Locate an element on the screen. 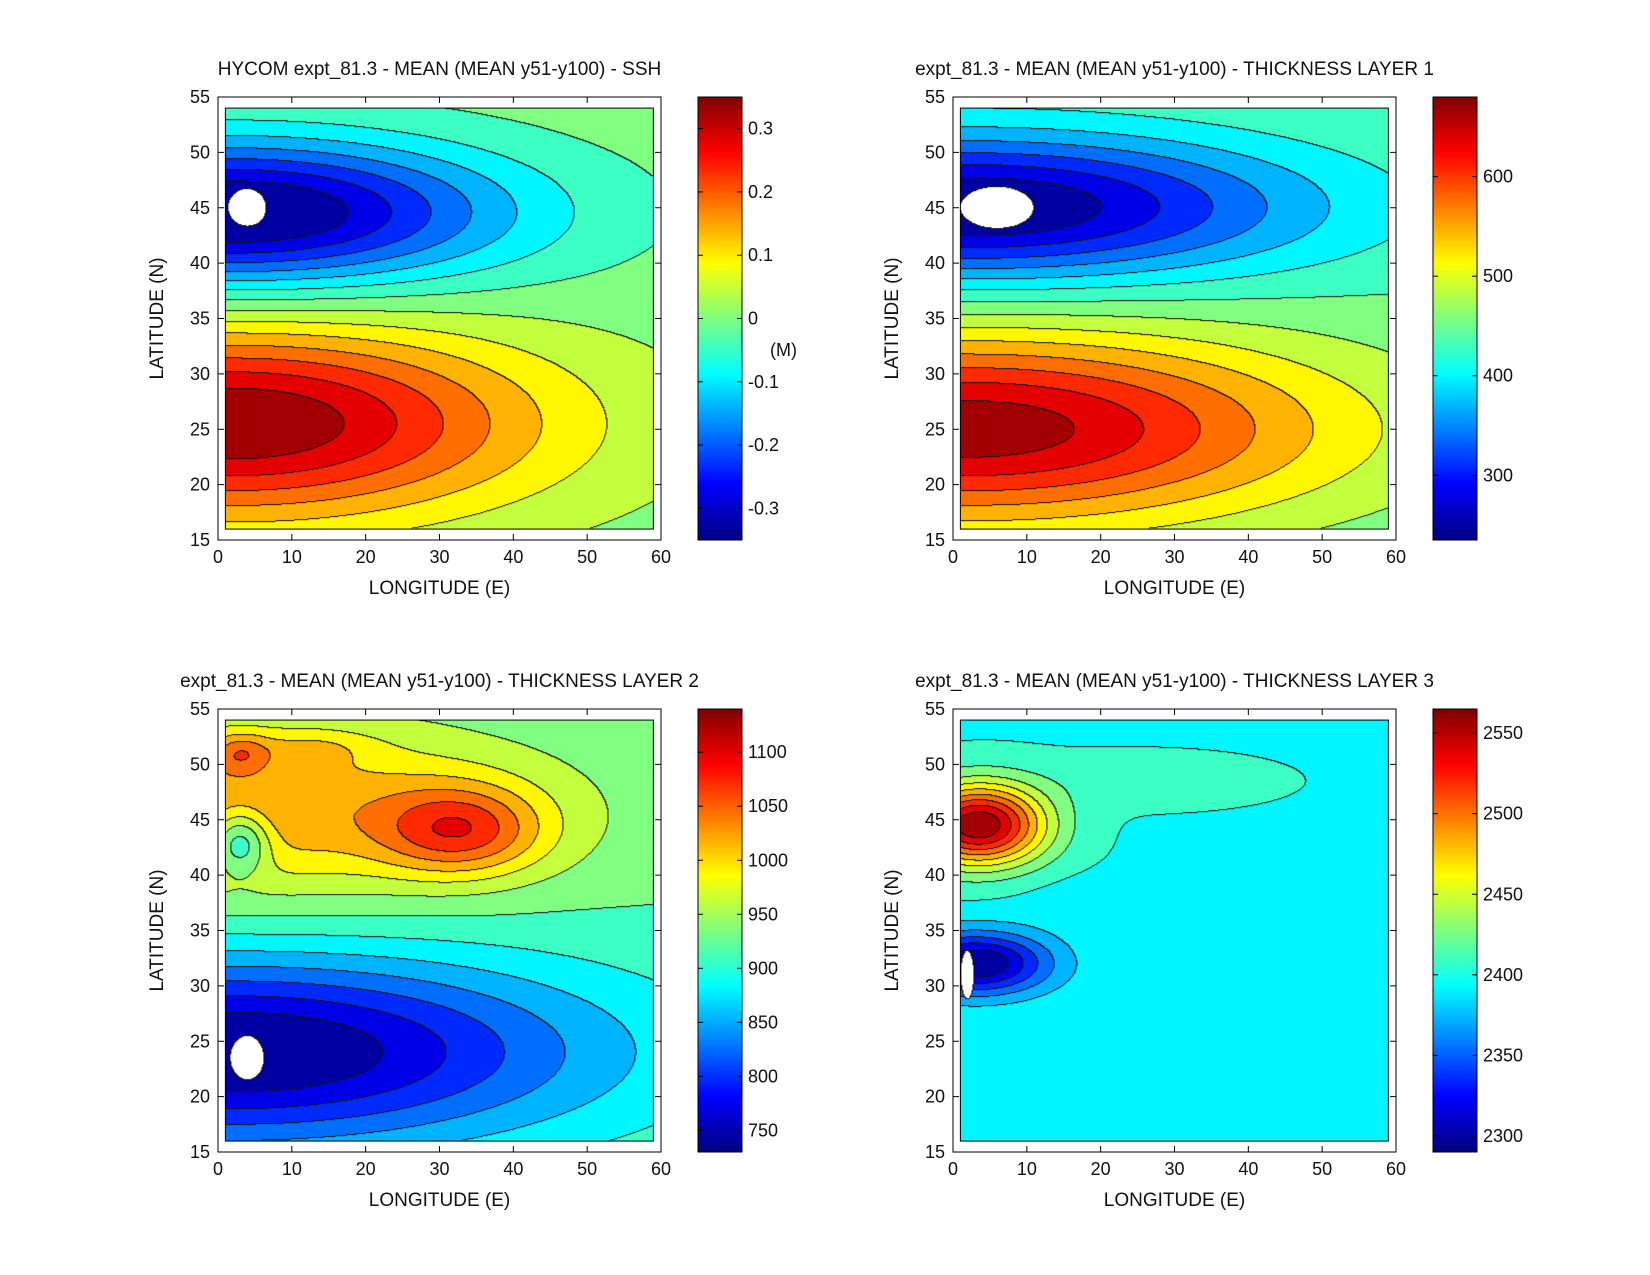 This screenshot has height=1275, width=1650. colorbar-tick-label: 400 is located at coordinates (1498, 376).